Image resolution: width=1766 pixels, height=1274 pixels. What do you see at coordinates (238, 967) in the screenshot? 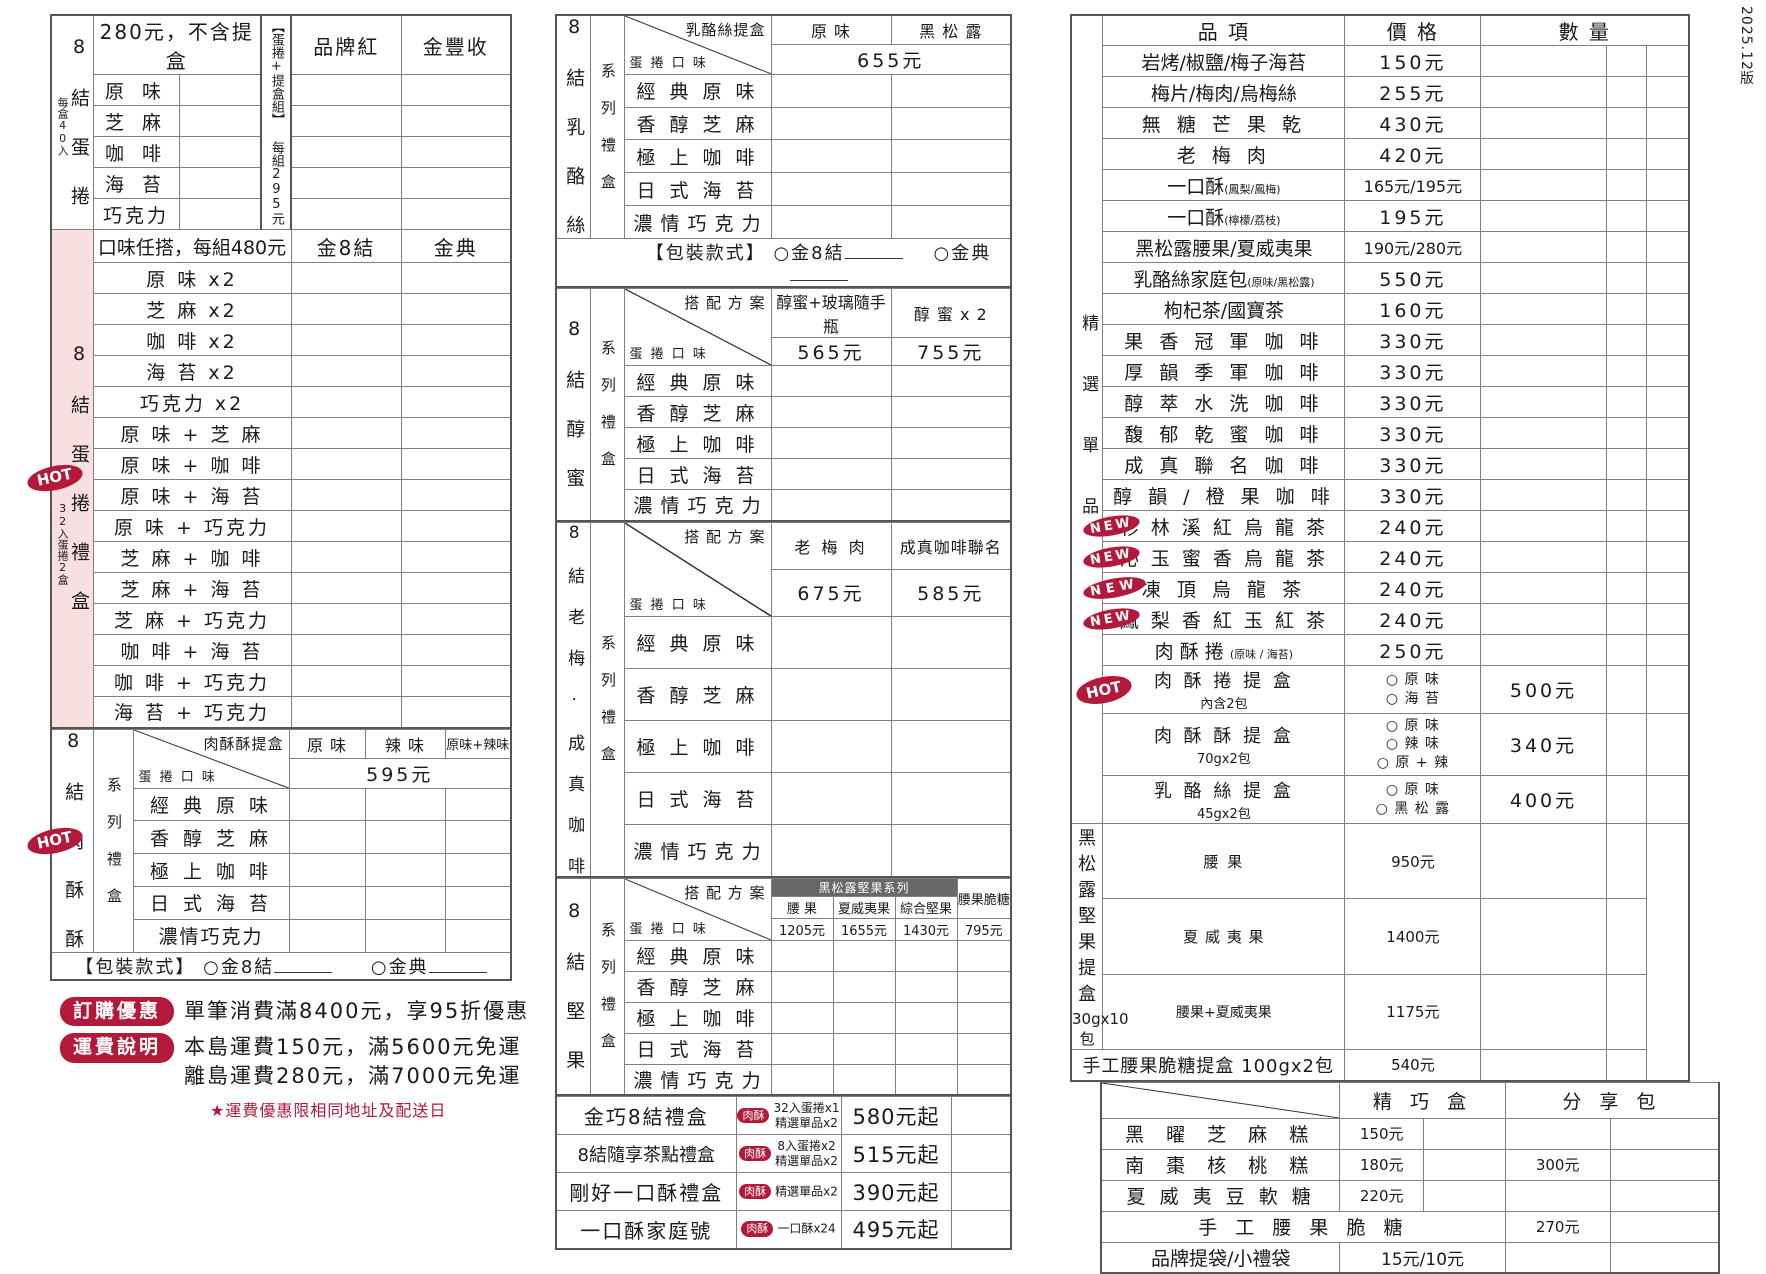
I see `pork-gift-package-opt1: ○金8結` at bounding box center [238, 967].